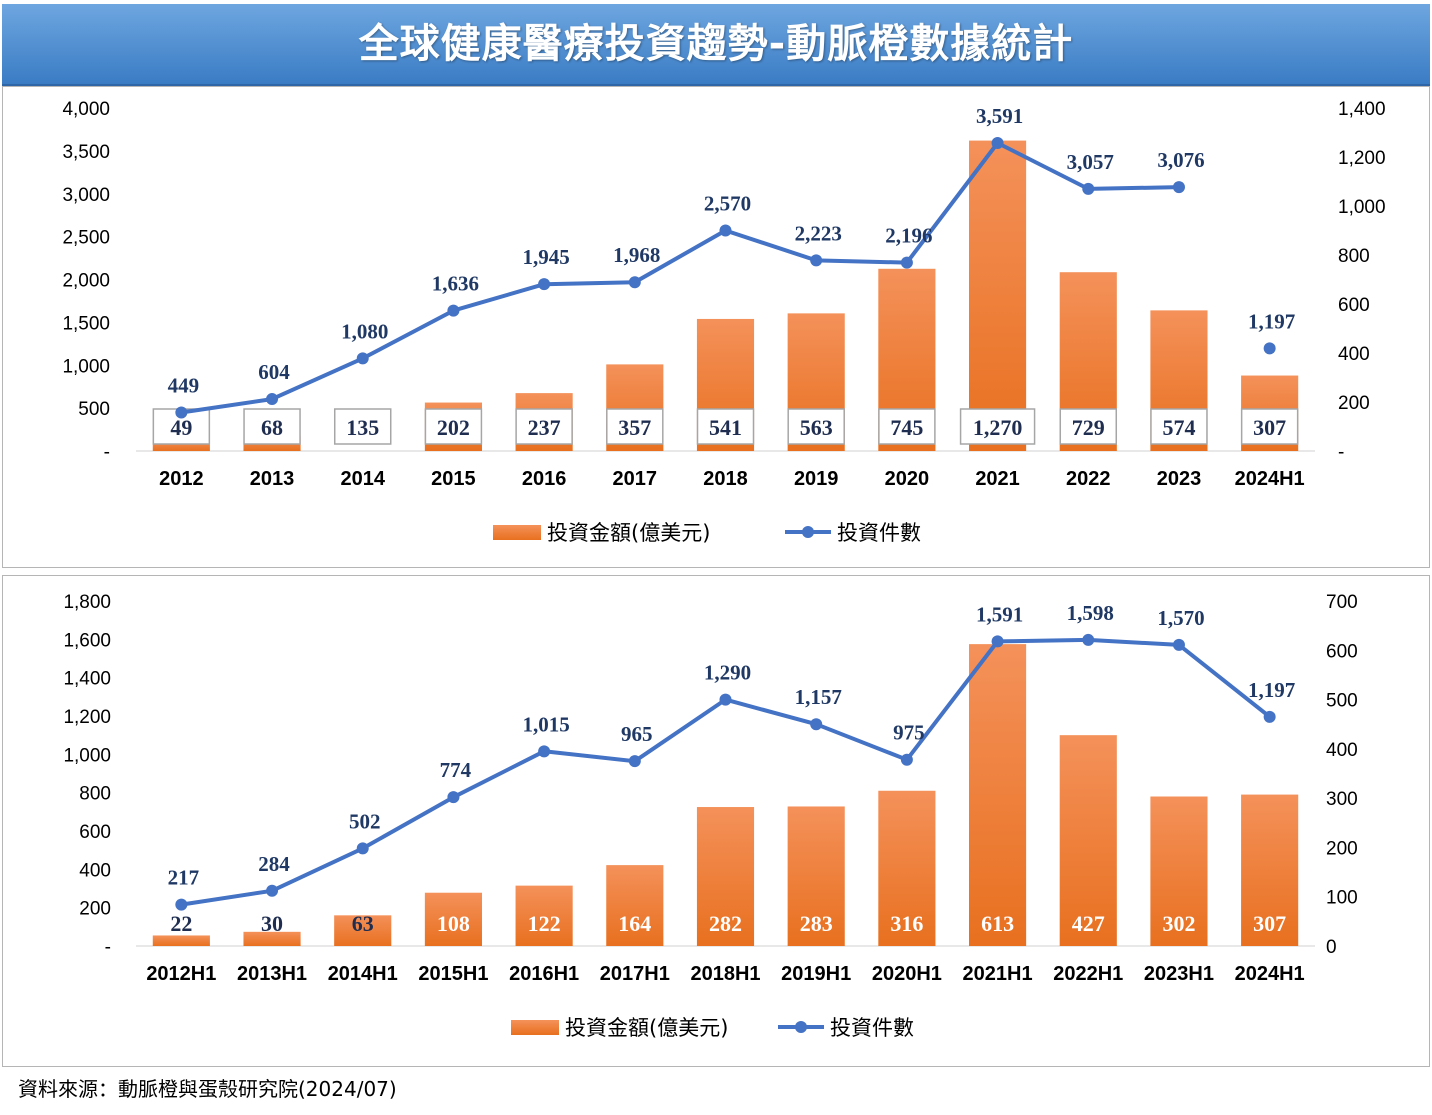 The image size is (1432, 1115). What do you see at coordinates (999, 116) in the screenshot?
I see `line-value-label: 3,591` at bounding box center [999, 116].